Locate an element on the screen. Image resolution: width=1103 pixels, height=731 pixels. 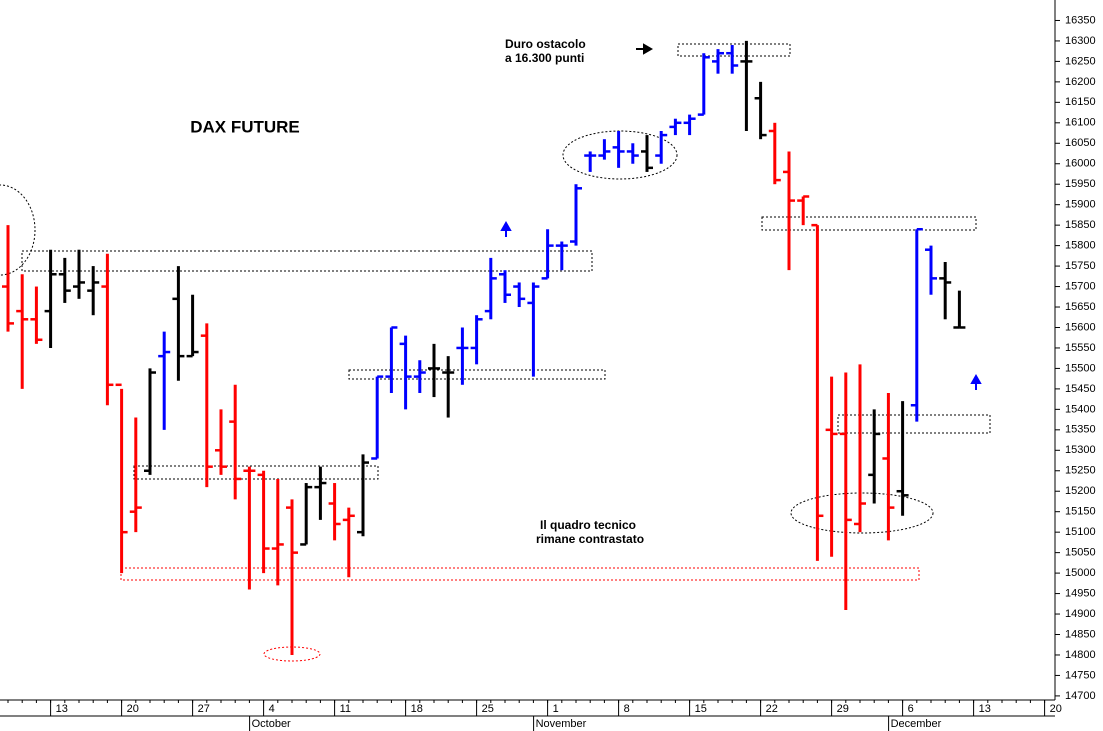
chart-title: DAX FUTURE is located at coordinates (245, 126).